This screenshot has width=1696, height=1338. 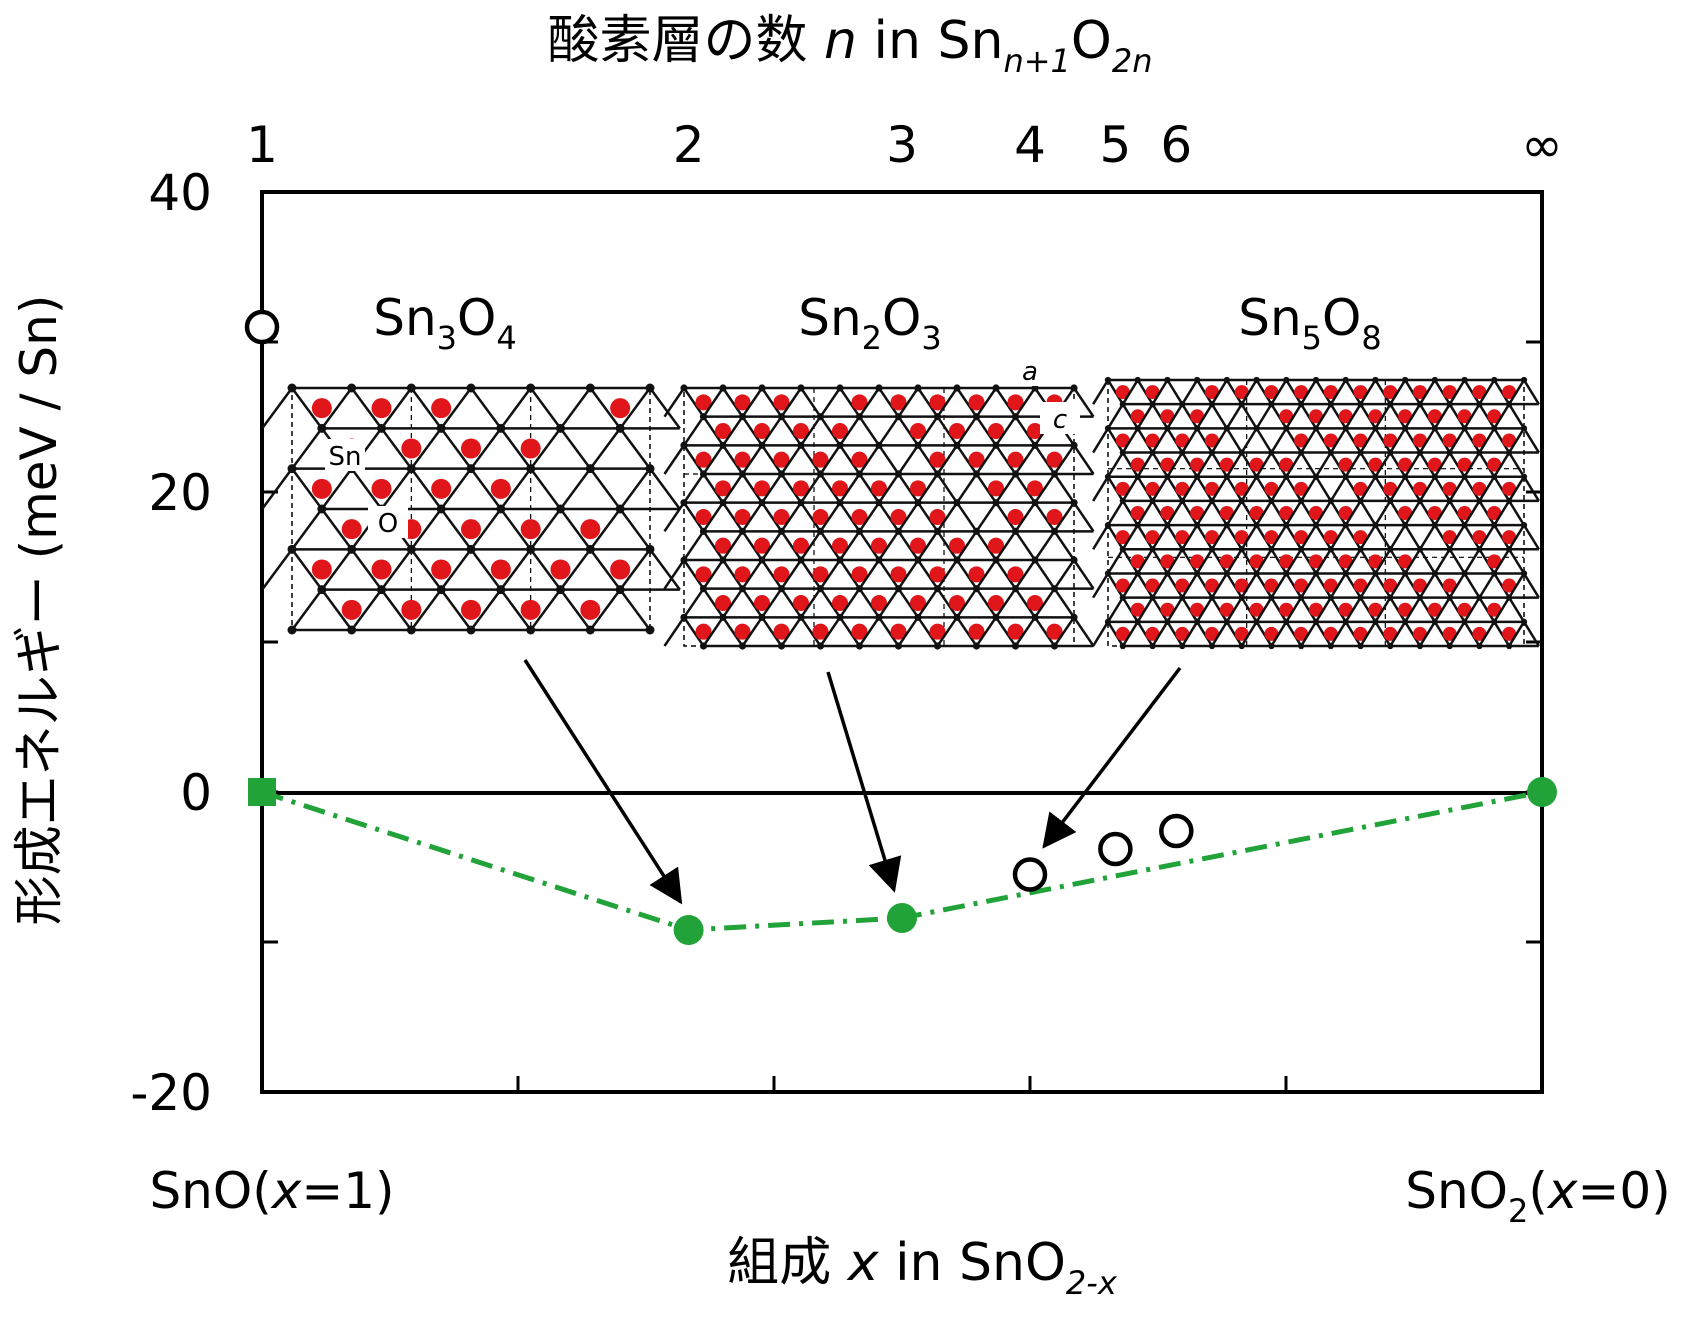 I want to click on data-point-stable, so click(x=688, y=930).